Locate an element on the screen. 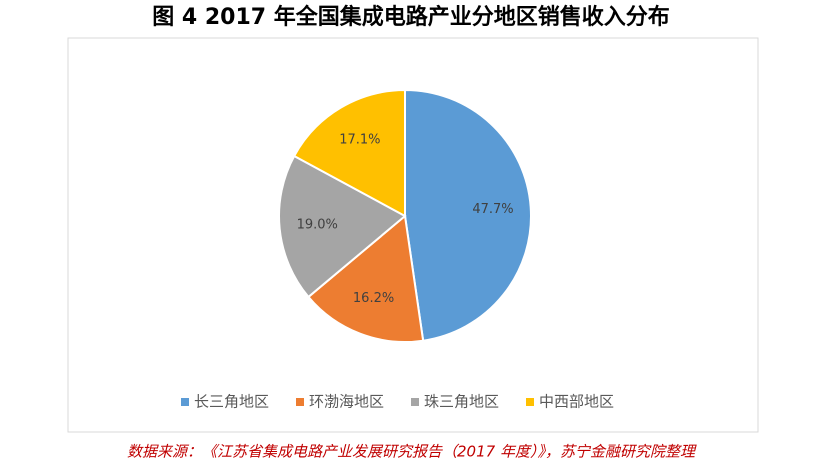 This screenshot has height=464, width=823. legend-label: 珠三角地区 is located at coordinates (461, 402).